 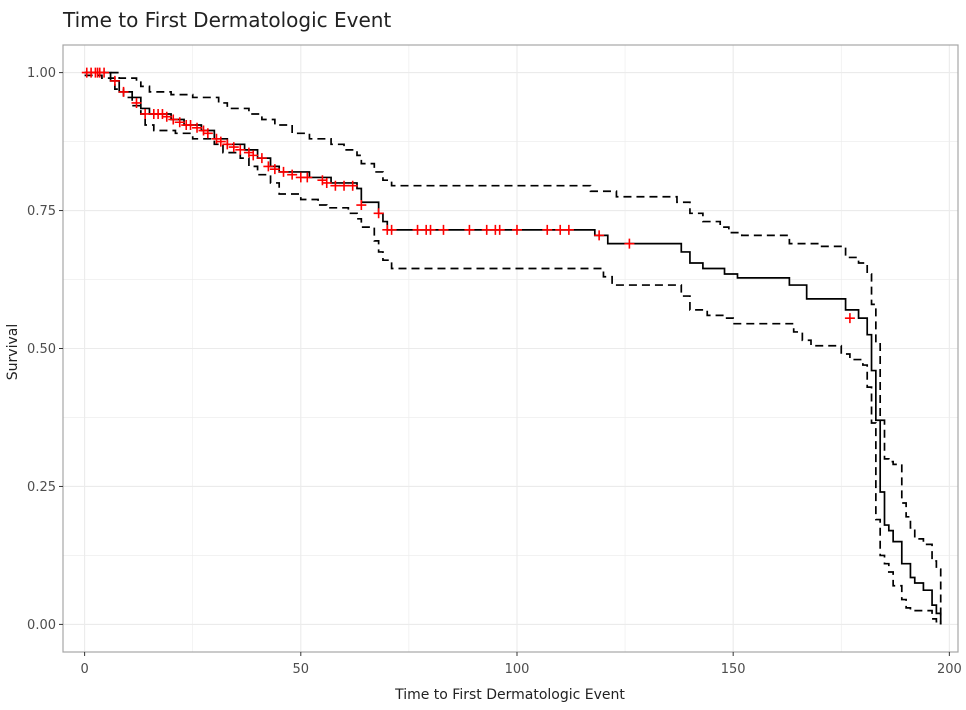 I want to click on chart-title: Time to First Dermatologic Event, so click(x=227, y=20).